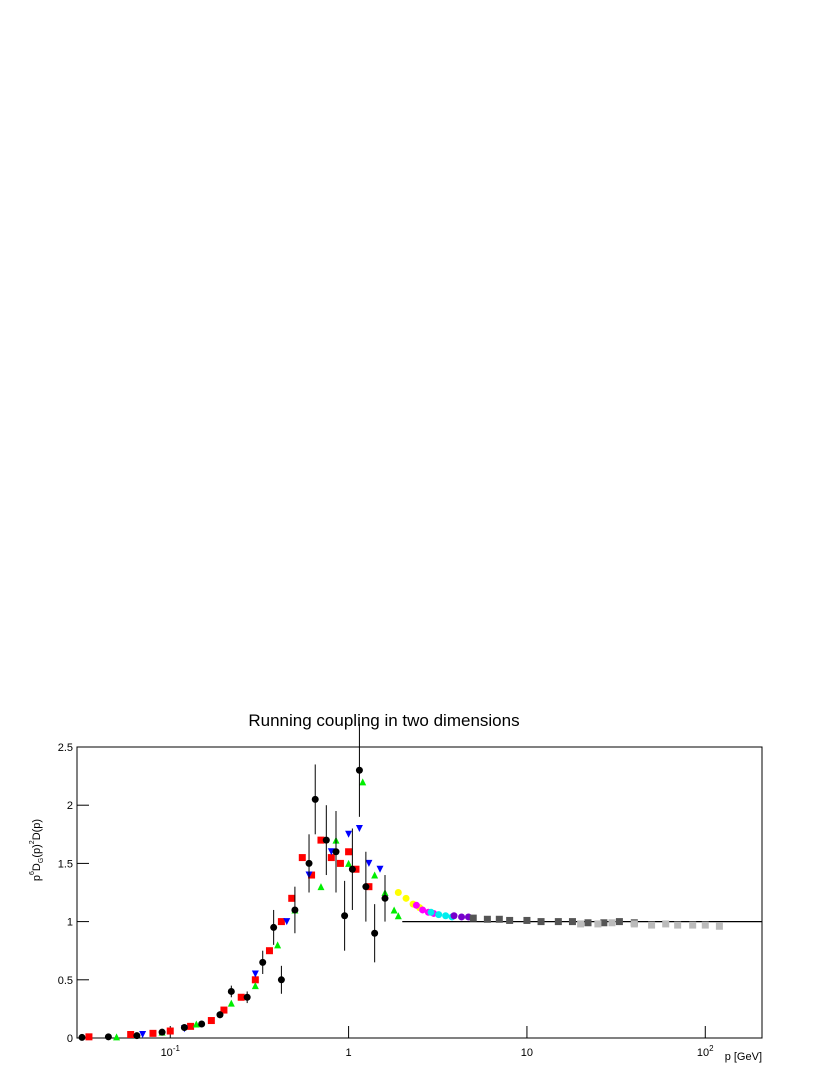 Image resolution: width=830 pixels, height=1080 pixels. What do you see at coordinates (527, 1053) in the screenshot?
I see `x-tick-label: 10` at bounding box center [527, 1053].